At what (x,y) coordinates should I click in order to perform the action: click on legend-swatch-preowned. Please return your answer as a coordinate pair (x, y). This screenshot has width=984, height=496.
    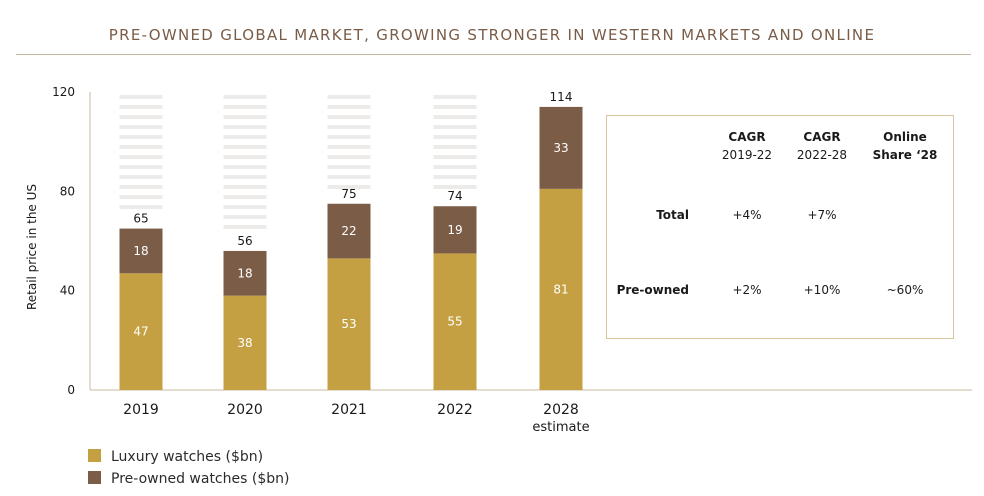
    Looking at the image, I should click on (94, 477).